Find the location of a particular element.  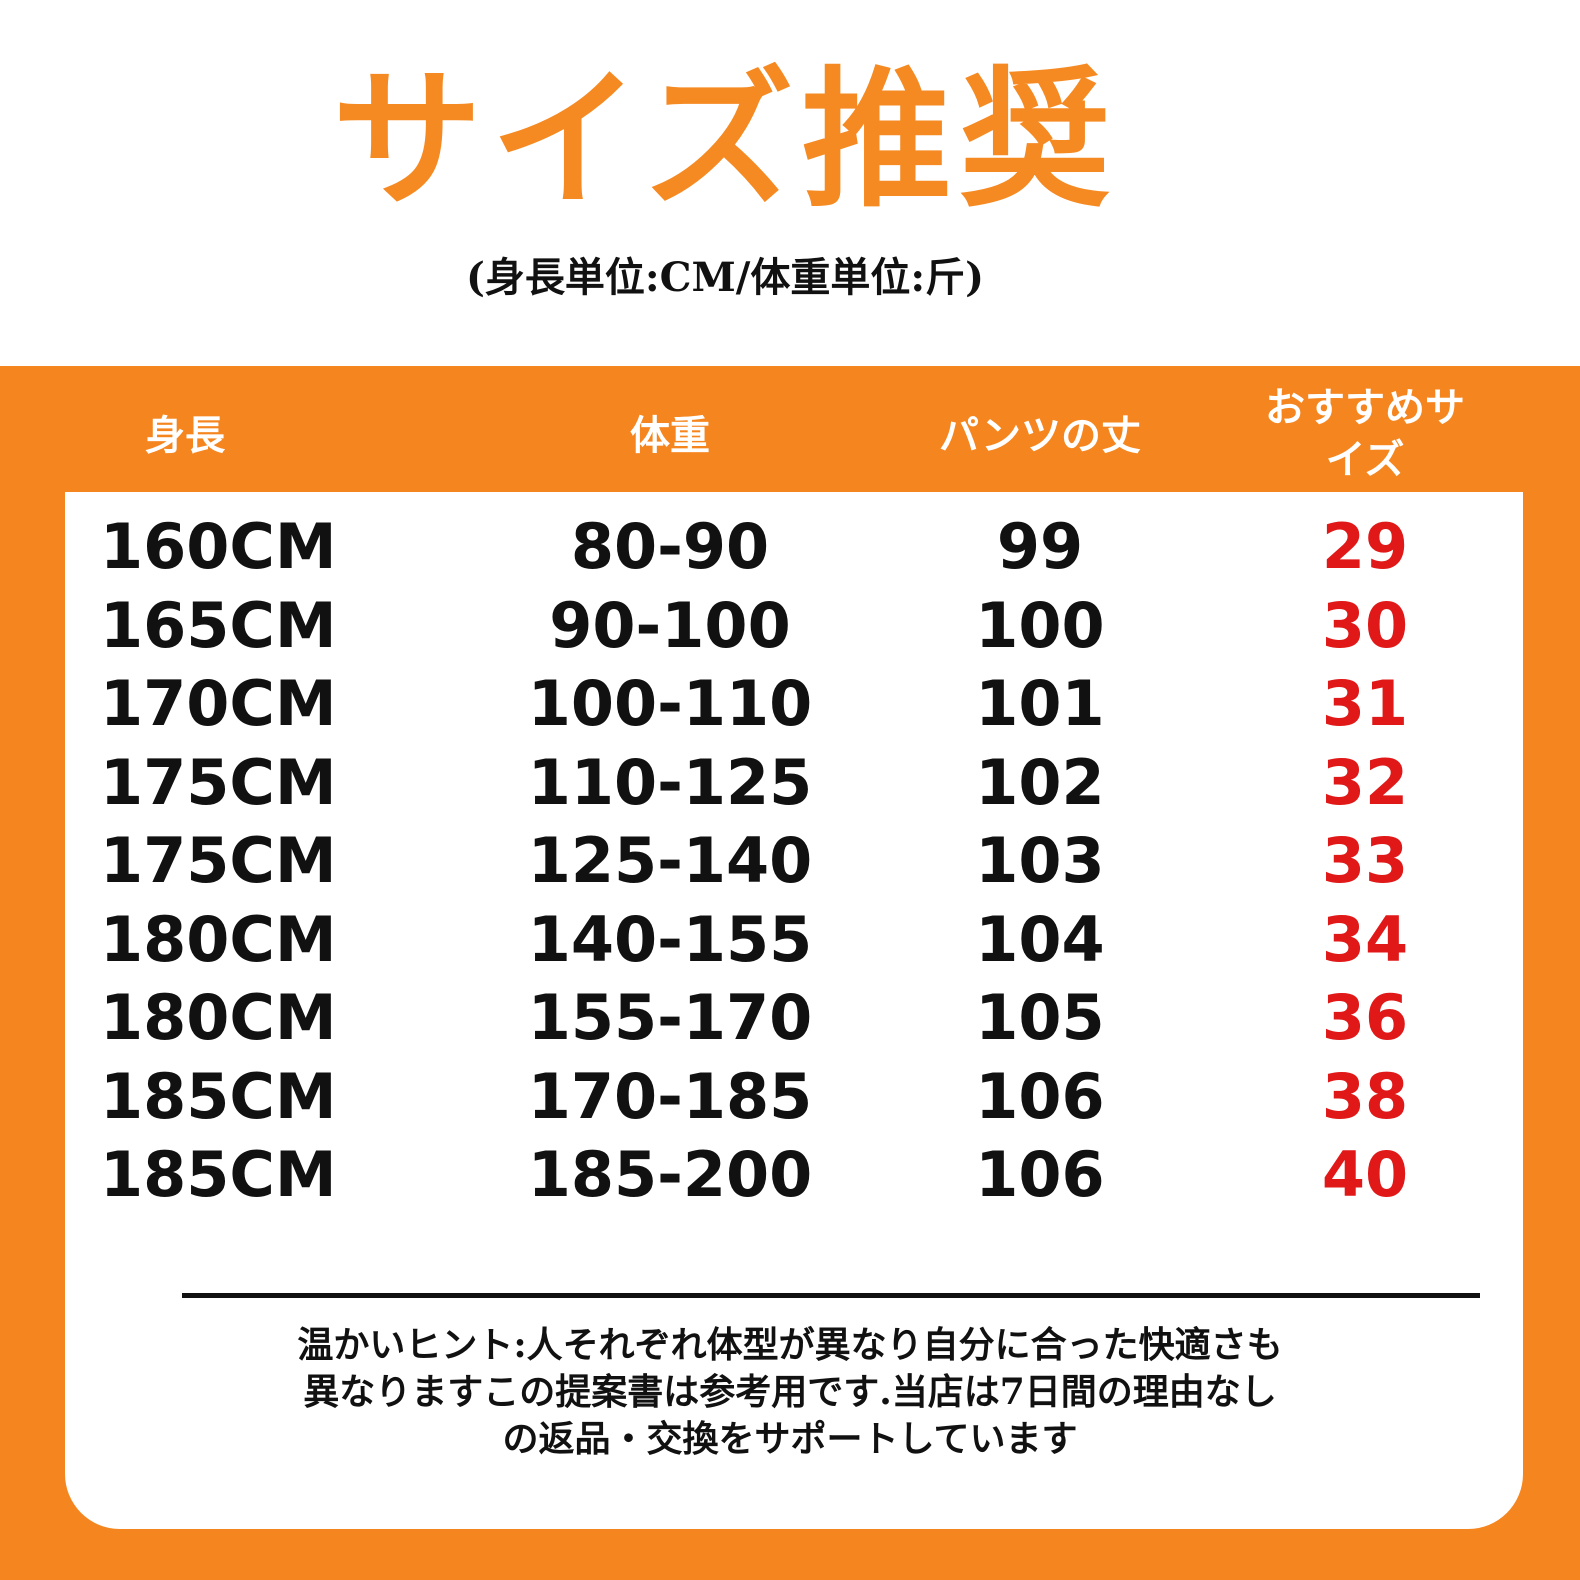

cell-size: 34 is located at coordinates (1365, 939).